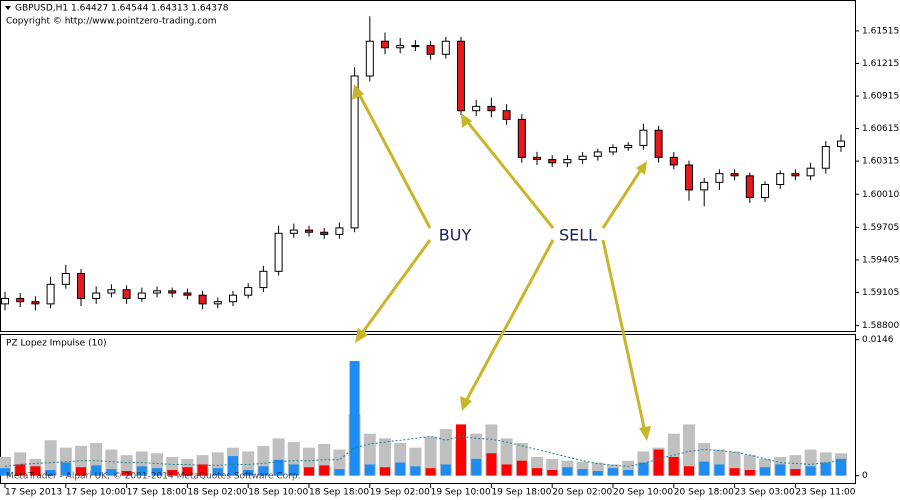 Image resolution: width=900 pixels, height=500 pixels. What do you see at coordinates (56, 344) in the screenshot?
I see `indicator-title: PZ Lopez Impulse (10)` at bounding box center [56, 344].